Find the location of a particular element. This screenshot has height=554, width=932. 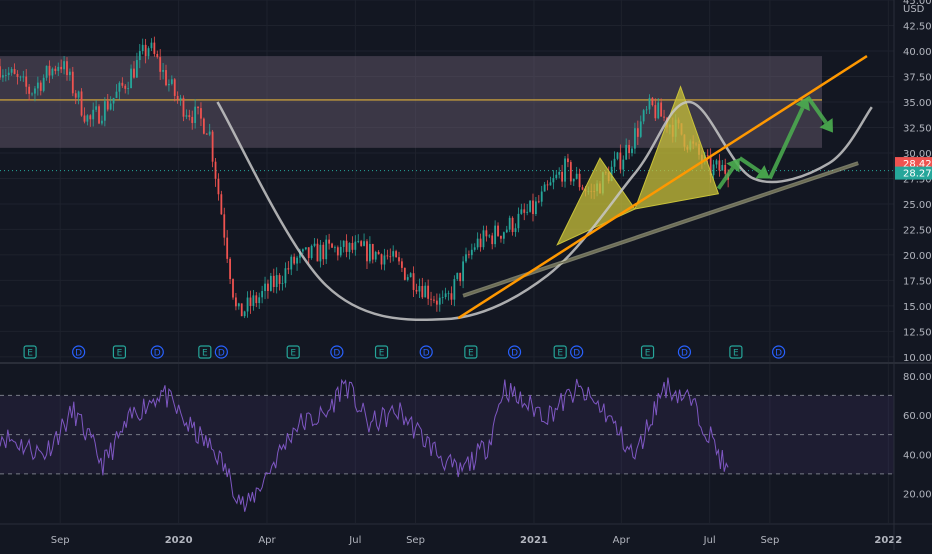

price-tick-label: 27.50 is located at coordinates (917, 179).